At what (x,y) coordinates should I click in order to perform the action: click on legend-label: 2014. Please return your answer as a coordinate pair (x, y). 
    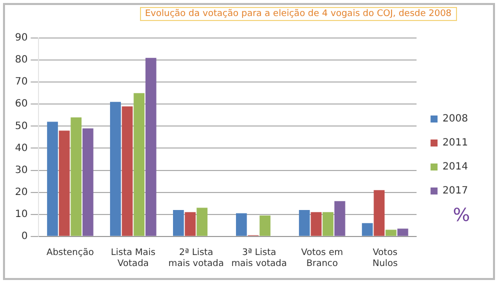
    Looking at the image, I should click on (455, 167).